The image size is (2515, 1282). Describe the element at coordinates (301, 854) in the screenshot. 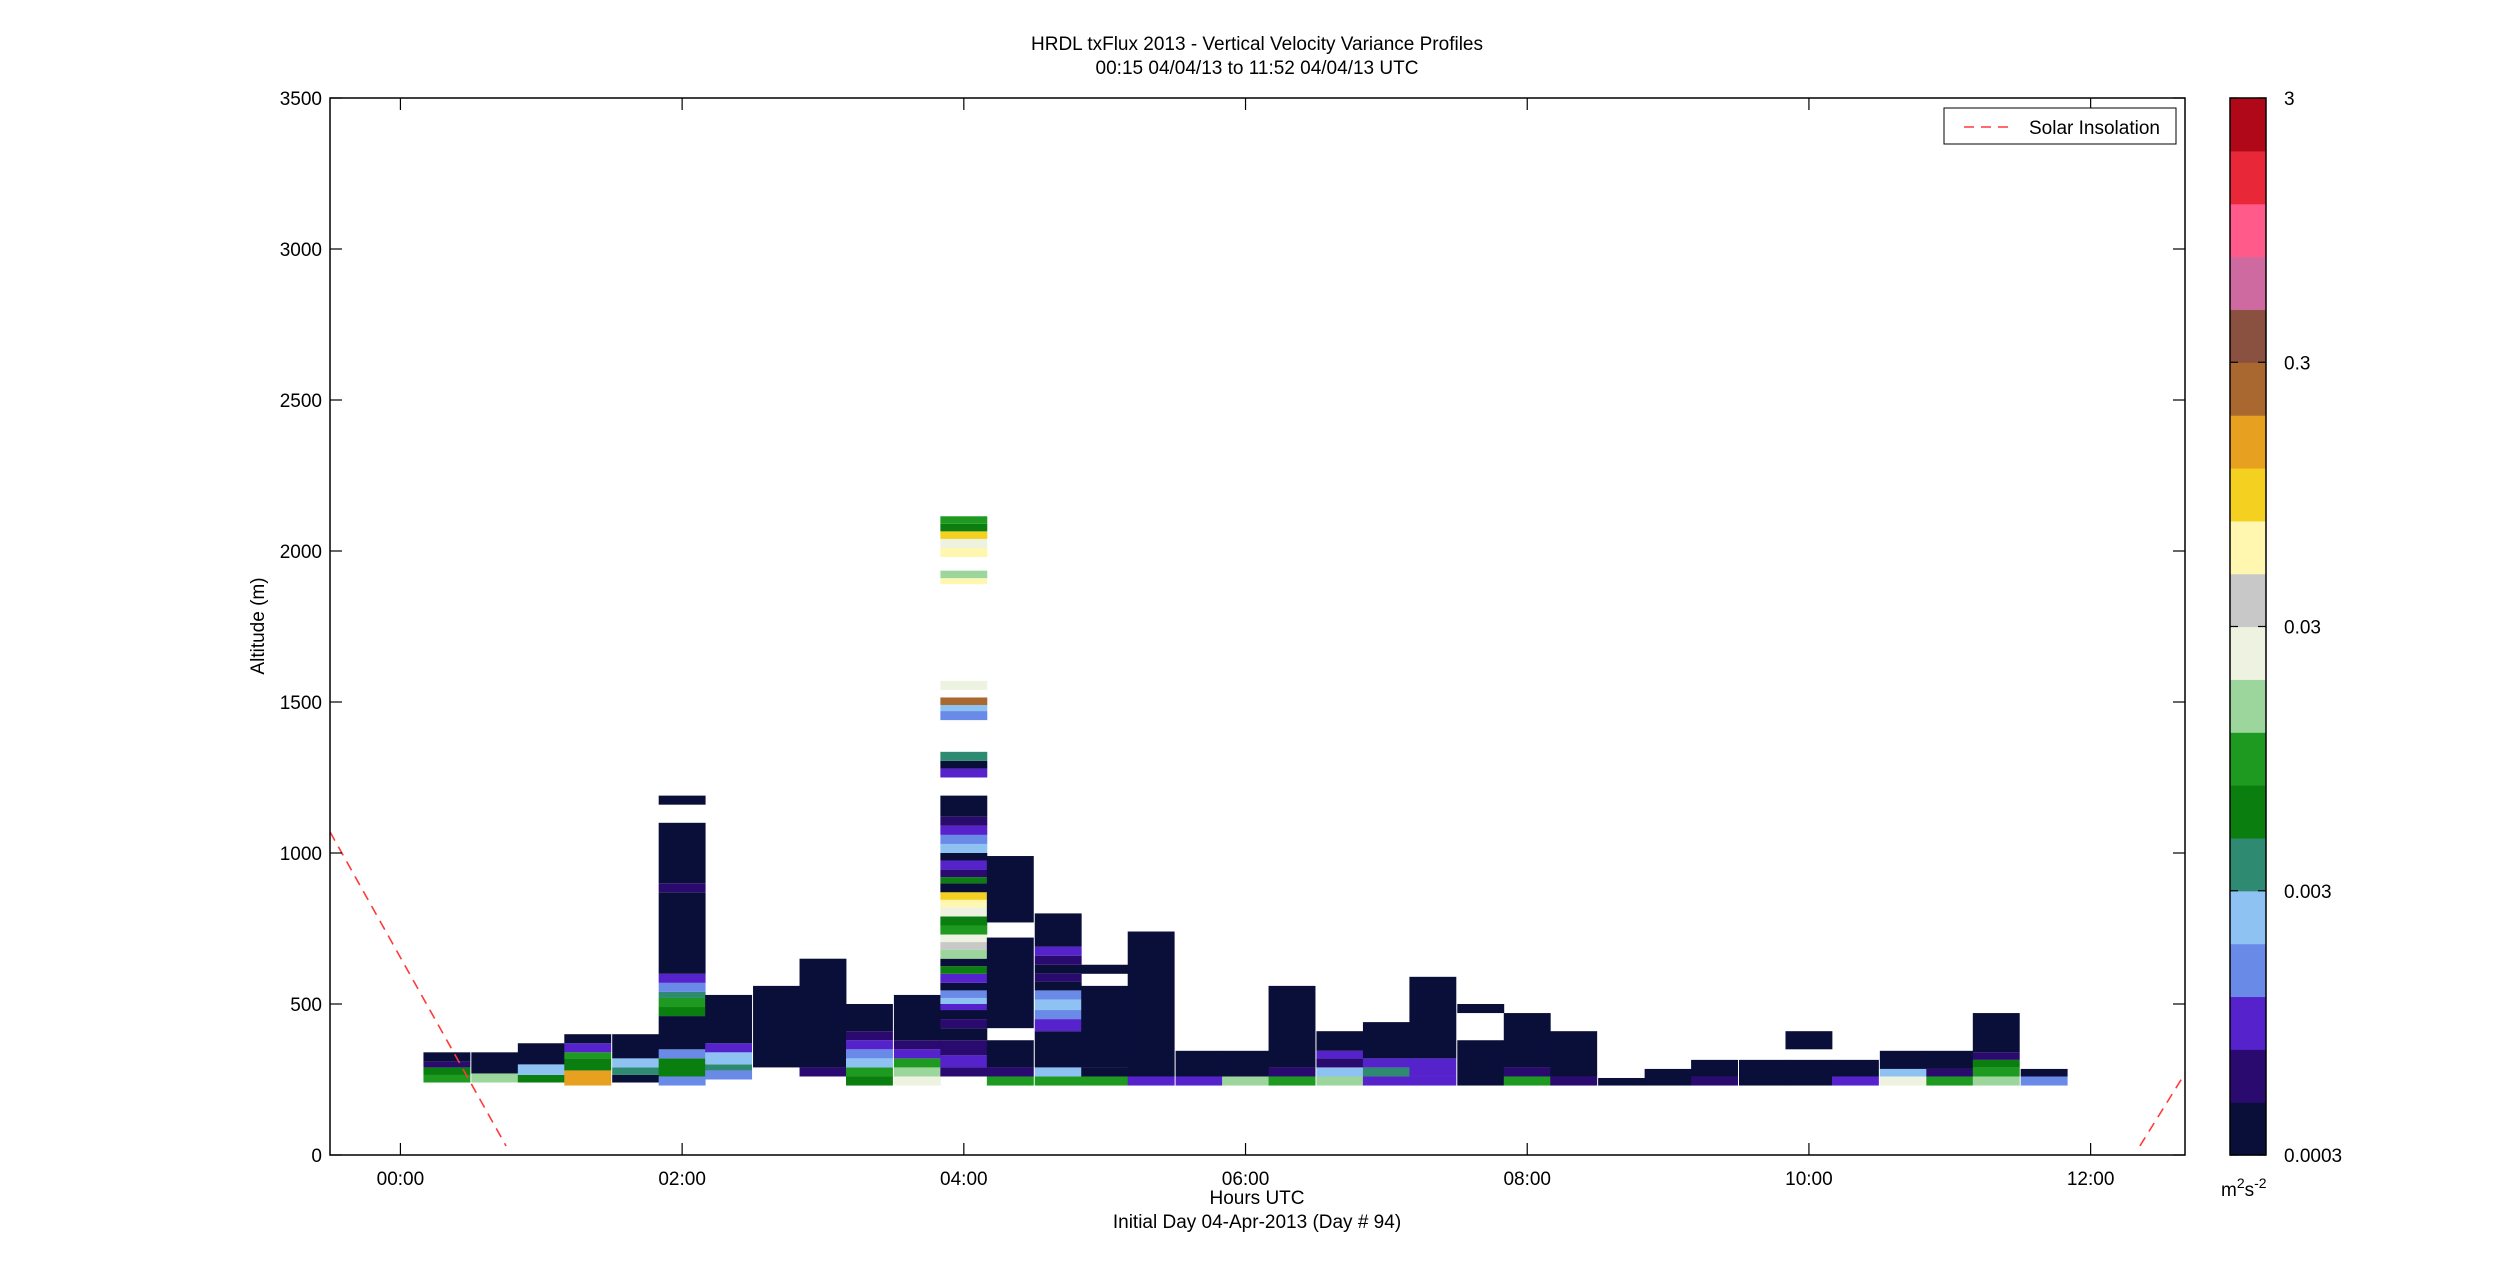

I see `y-tick-label: 1000` at that location.